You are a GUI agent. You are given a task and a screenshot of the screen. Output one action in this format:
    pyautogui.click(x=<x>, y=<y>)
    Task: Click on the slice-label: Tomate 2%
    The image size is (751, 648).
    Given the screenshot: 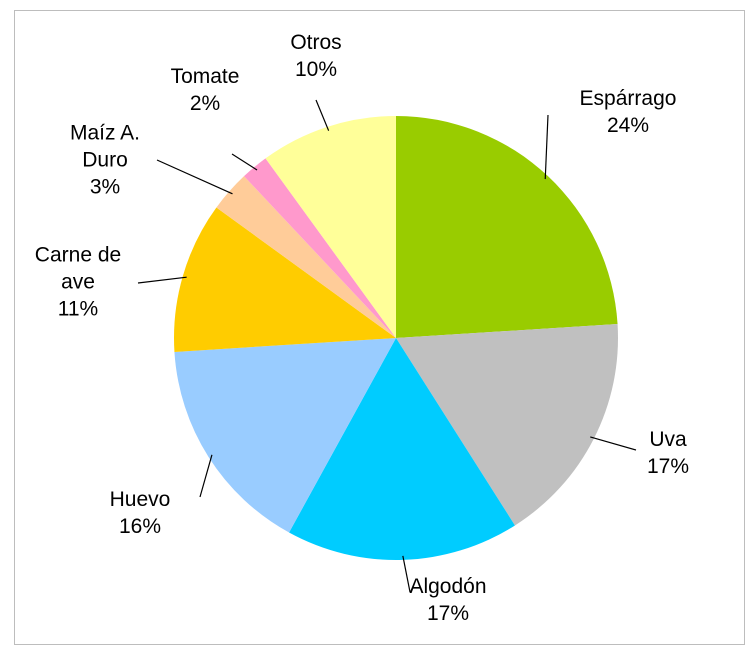 What is the action you would take?
    pyautogui.click(x=205, y=90)
    